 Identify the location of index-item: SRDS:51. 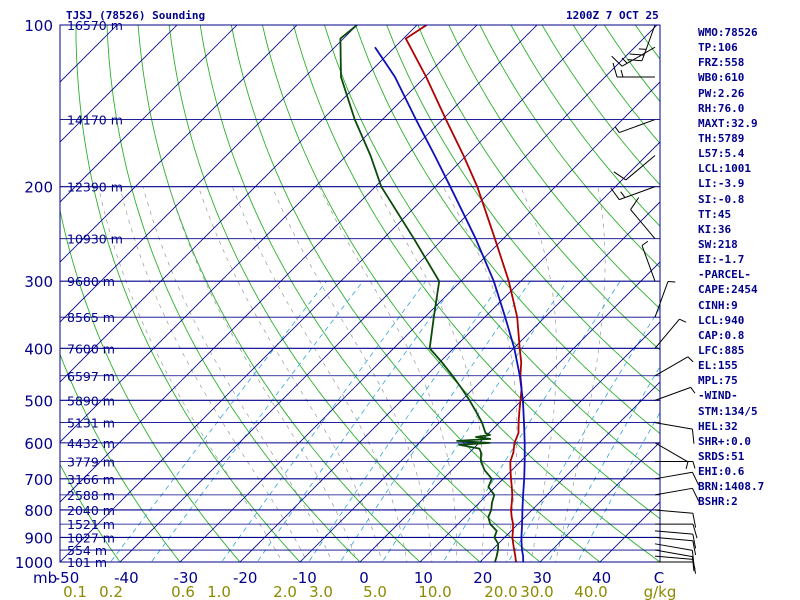
(721, 456).